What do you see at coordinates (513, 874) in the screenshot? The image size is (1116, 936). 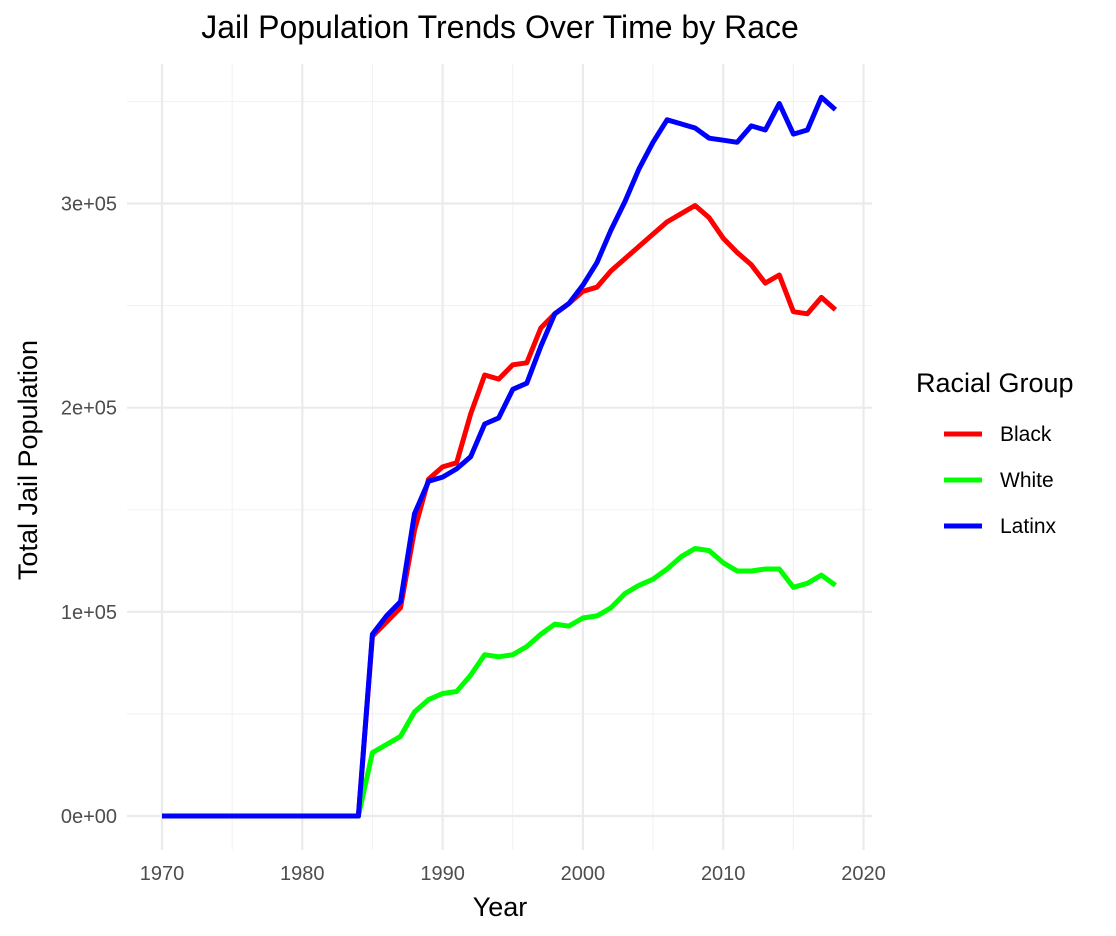 I see `x-axis-ticks: 1970 1980 1990 2000 2010 2020` at bounding box center [513, 874].